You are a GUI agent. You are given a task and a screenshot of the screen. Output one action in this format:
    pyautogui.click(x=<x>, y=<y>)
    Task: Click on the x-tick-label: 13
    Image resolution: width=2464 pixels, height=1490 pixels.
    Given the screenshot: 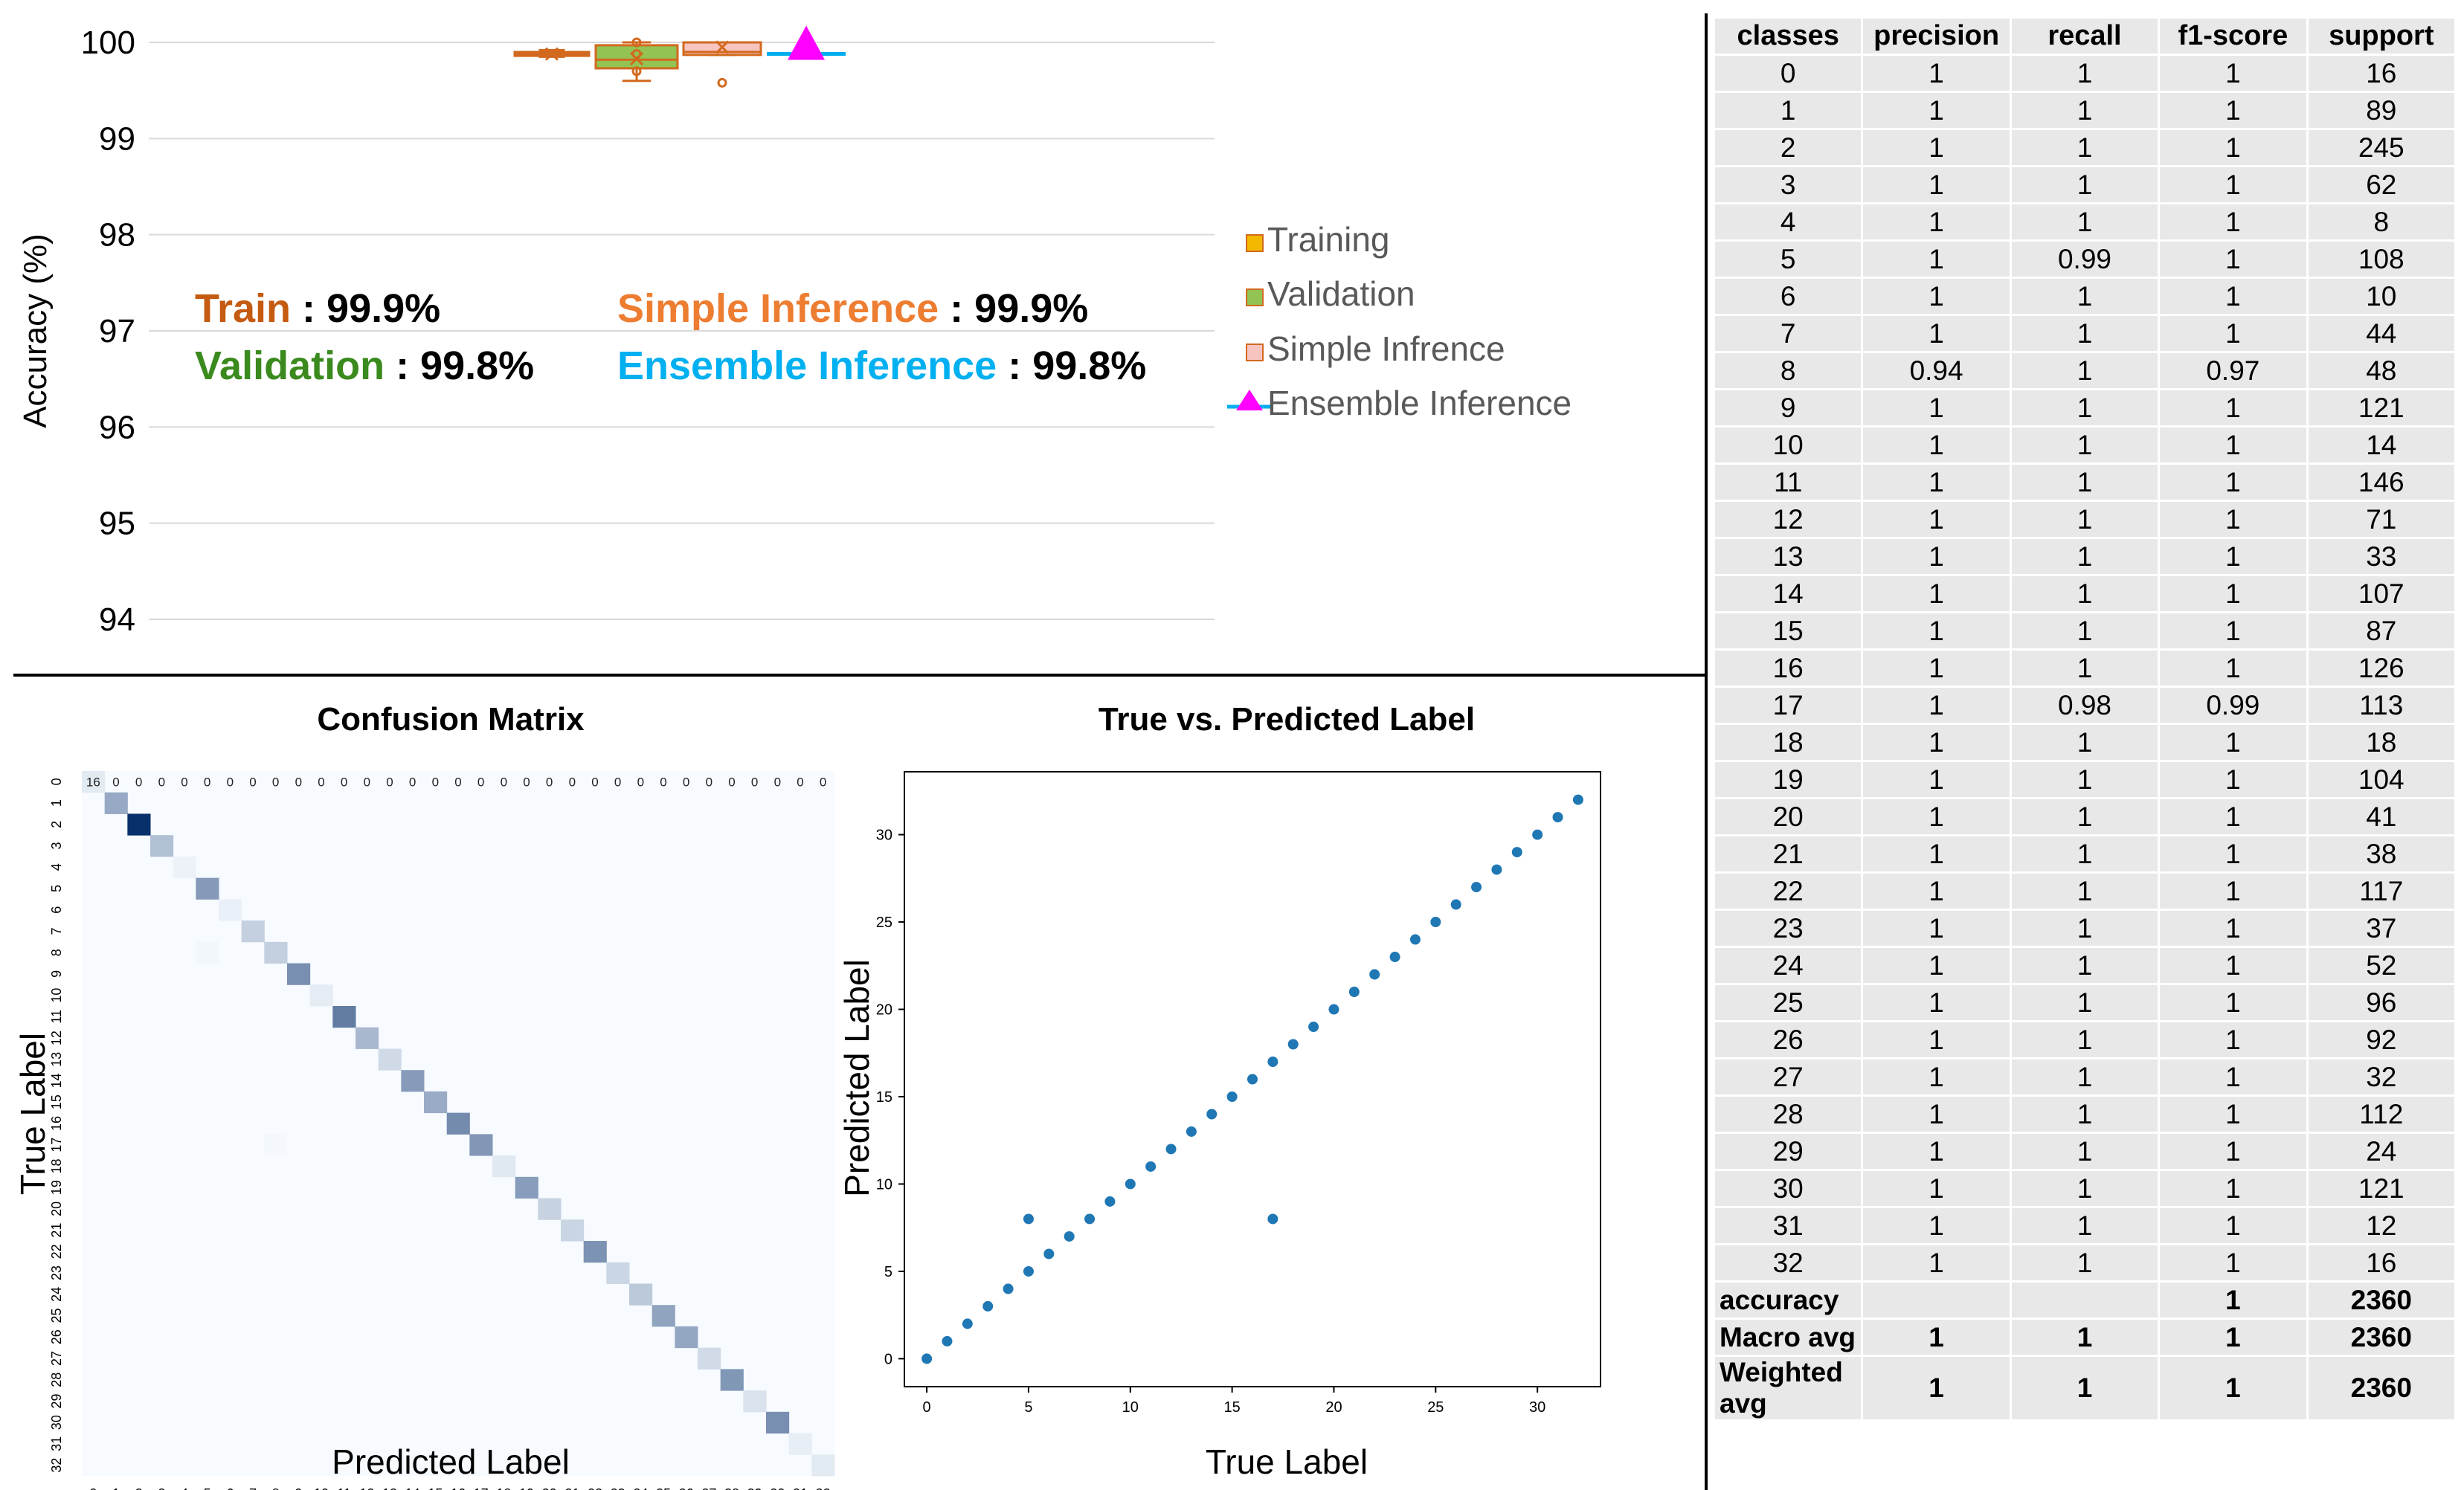 What is the action you would take?
    pyautogui.click(x=389, y=1488)
    